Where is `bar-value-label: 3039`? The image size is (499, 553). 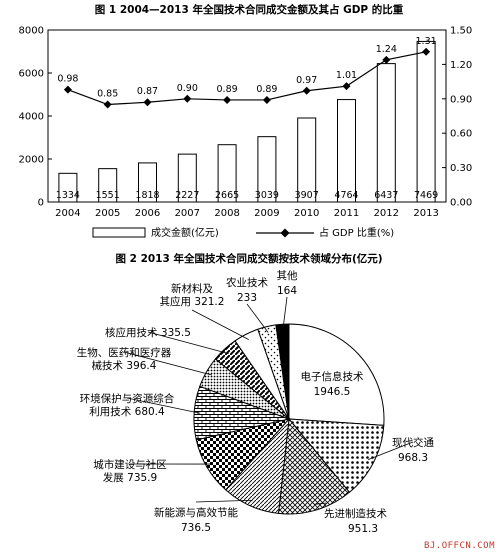
bar-value-label: 3039 is located at coordinates (267, 195).